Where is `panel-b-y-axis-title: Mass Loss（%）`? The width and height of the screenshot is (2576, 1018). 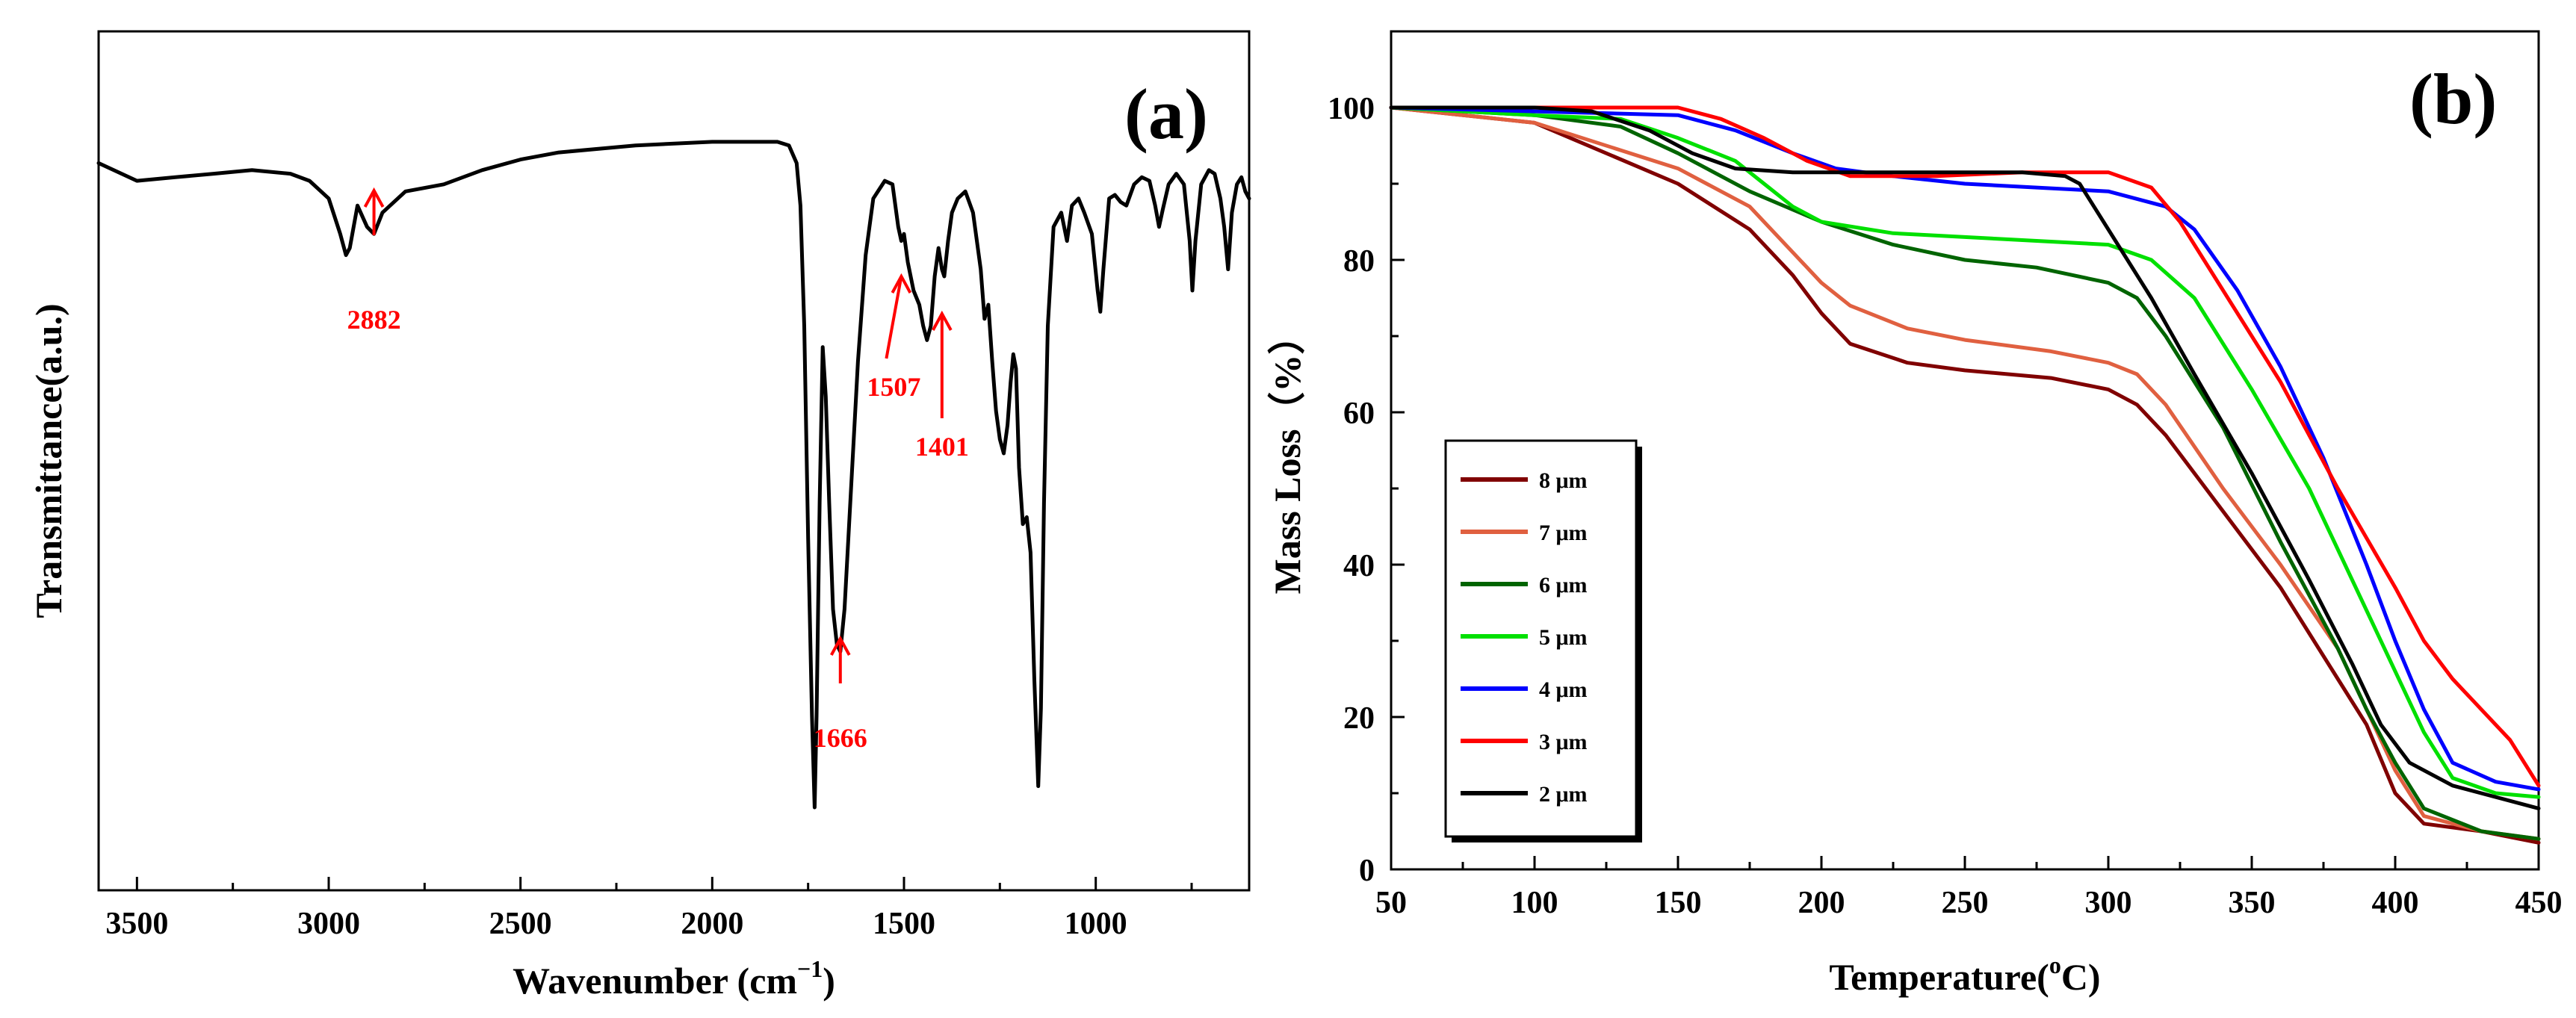 panel-b-y-axis-title: Mass Loss（%） is located at coordinates (1287, 456).